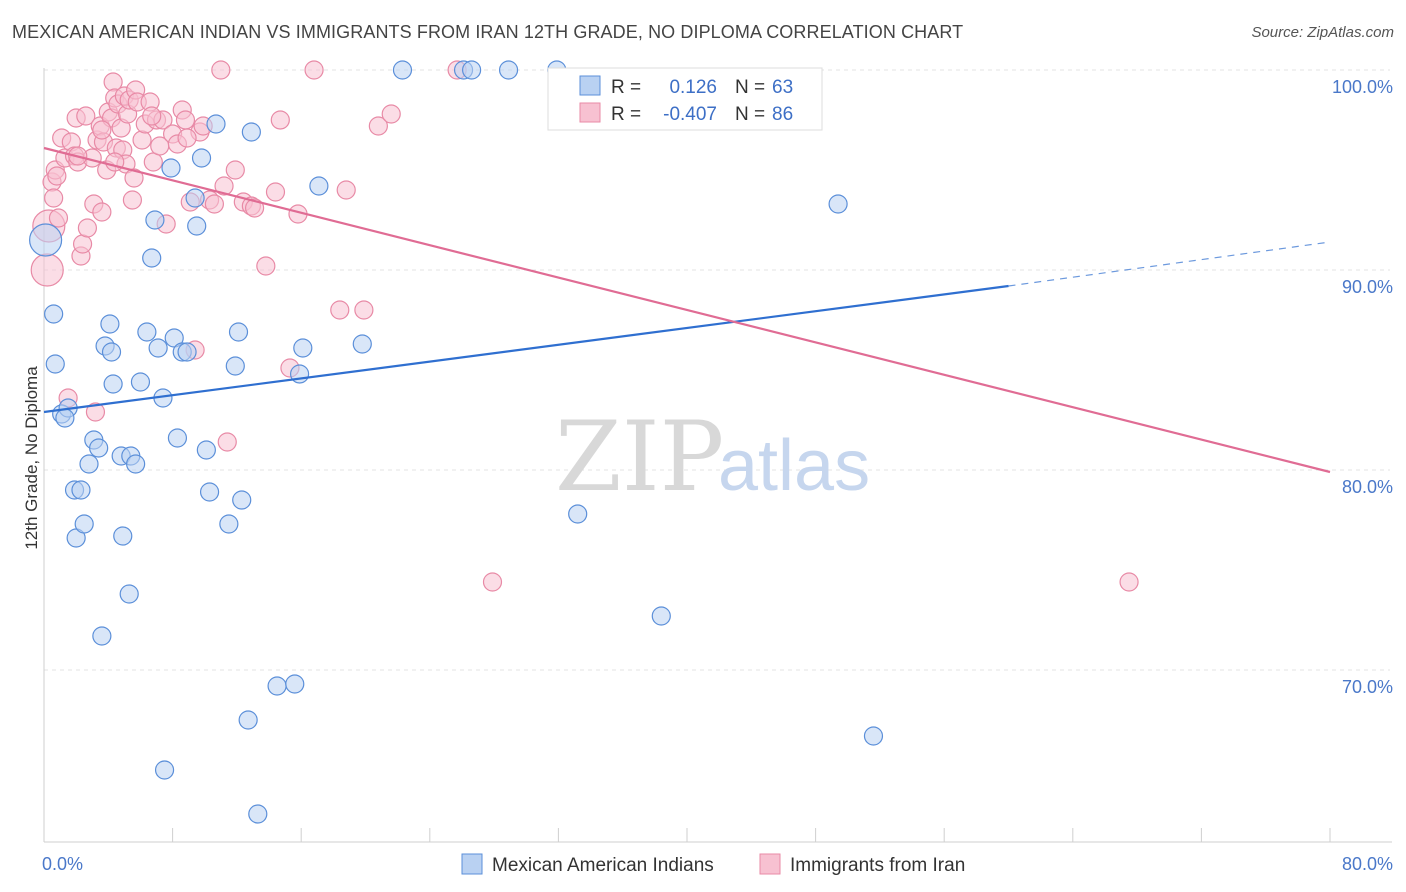 This screenshot has height=892, width=1406. What do you see at coordinates (1367, 487) in the screenshot?
I see `y-tick-label-1: 80.0%` at bounding box center [1367, 487].